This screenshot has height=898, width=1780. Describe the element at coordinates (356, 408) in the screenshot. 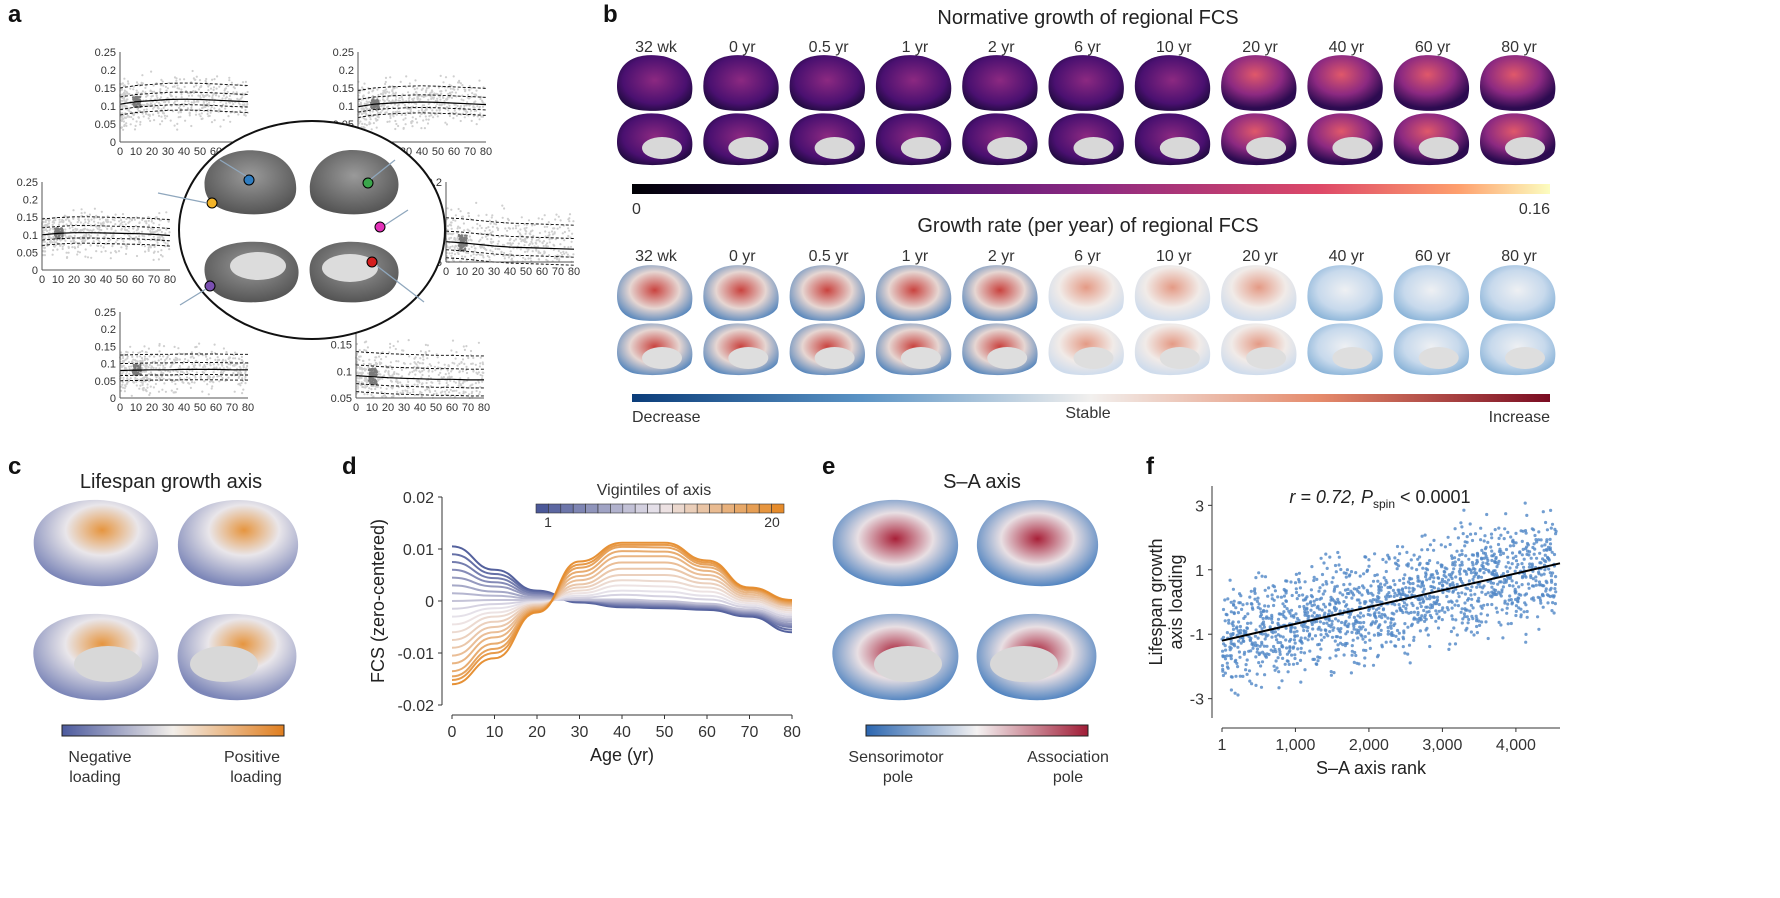

I see `a-x-tick-label: 0` at that location.